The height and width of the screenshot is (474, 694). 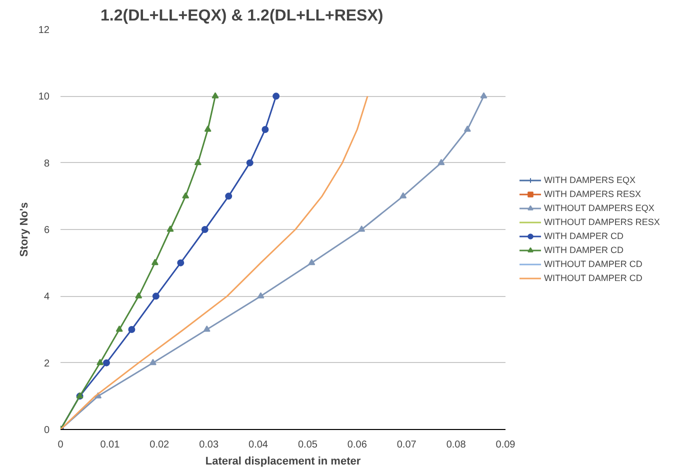 I want to click on legend-label: WITH DAMPERS EQX, so click(x=590, y=180).